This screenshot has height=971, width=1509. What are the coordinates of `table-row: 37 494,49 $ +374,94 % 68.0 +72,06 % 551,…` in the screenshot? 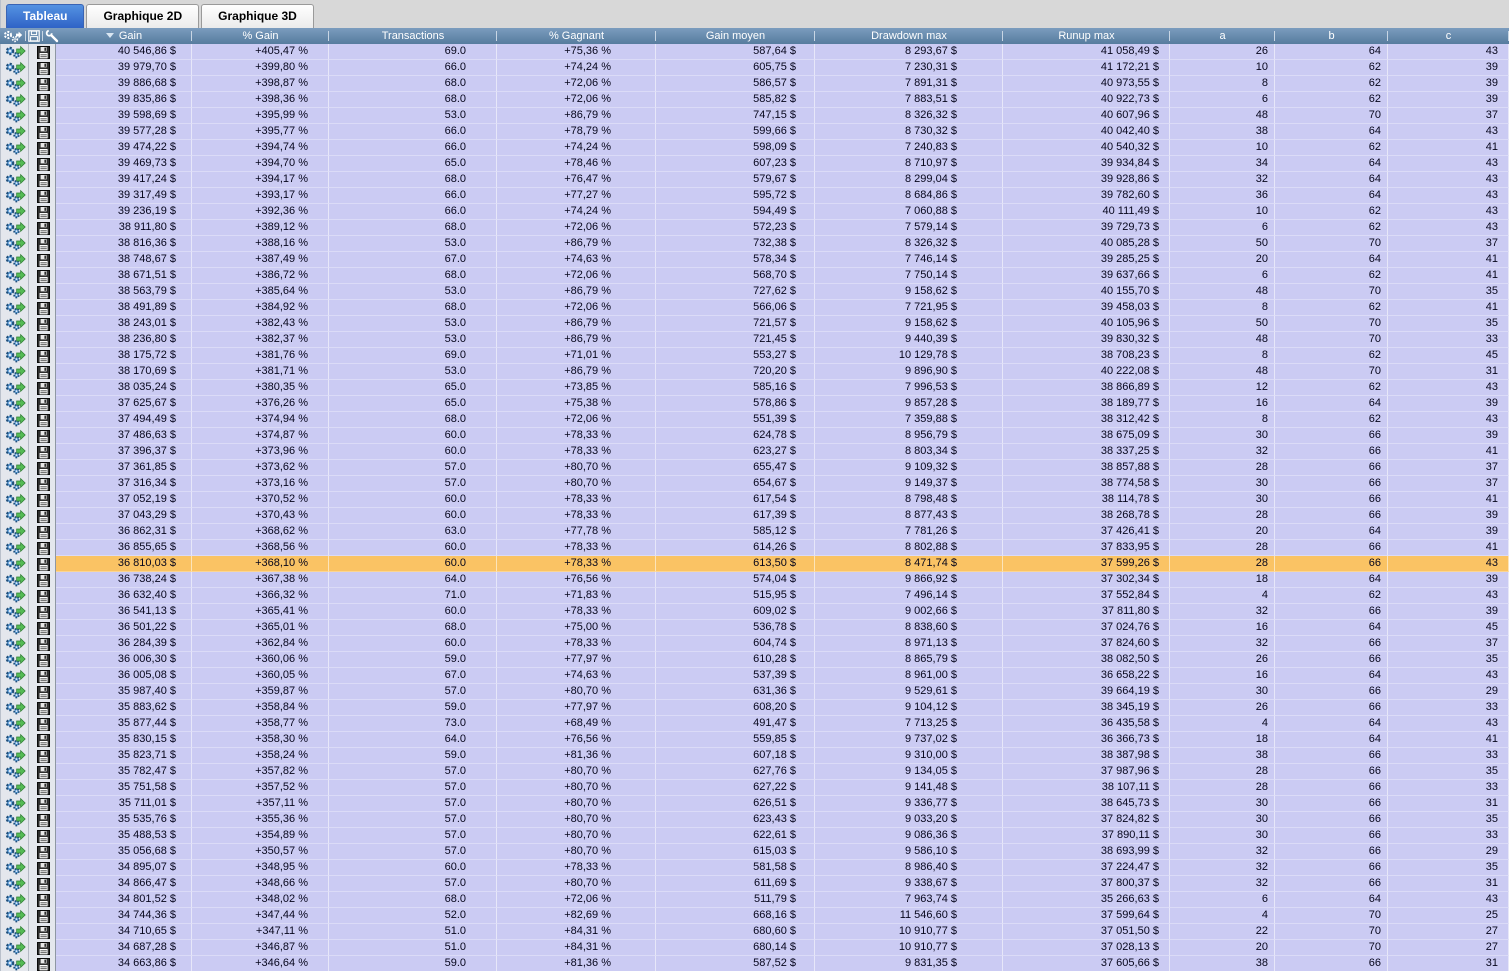 It's located at (754, 420).